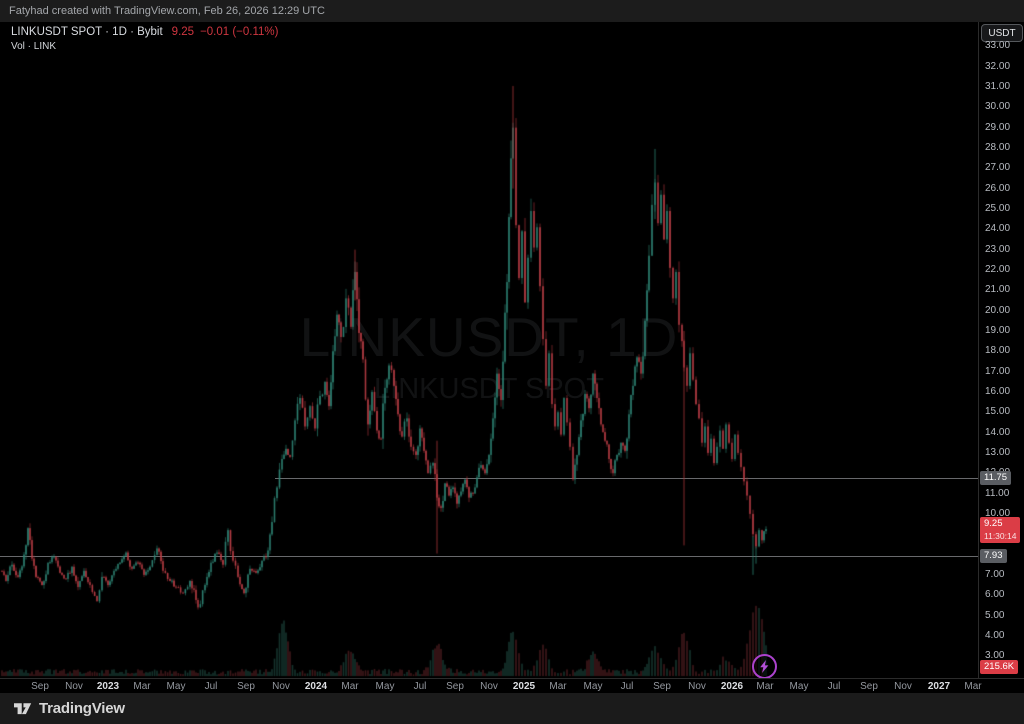  What do you see at coordinates (998, 46) in the screenshot?
I see `price-tick-label: 33.00` at bounding box center [998, 46].